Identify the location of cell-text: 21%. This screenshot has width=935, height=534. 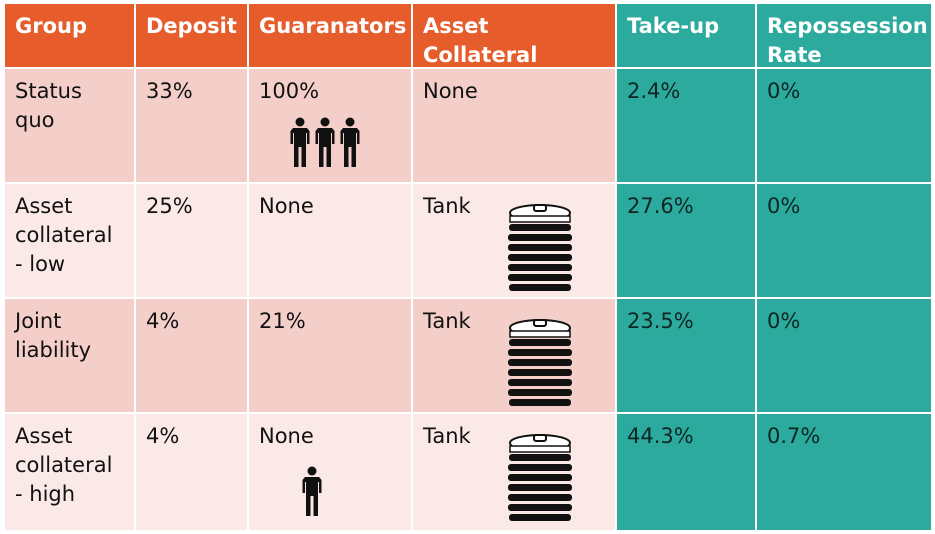
(282, 321).